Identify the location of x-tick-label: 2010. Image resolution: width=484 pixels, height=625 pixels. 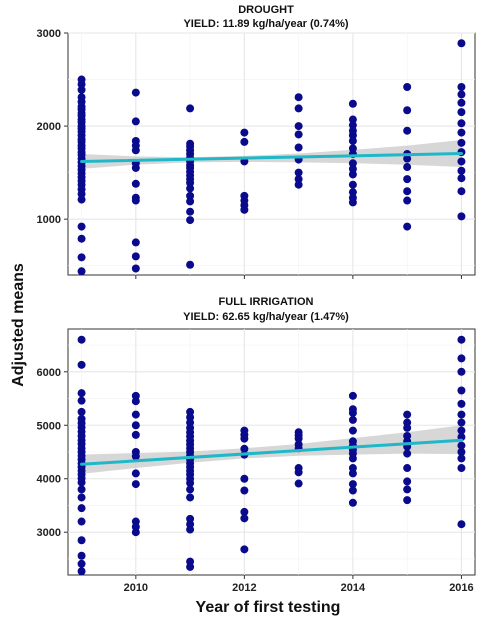
(136, 588).